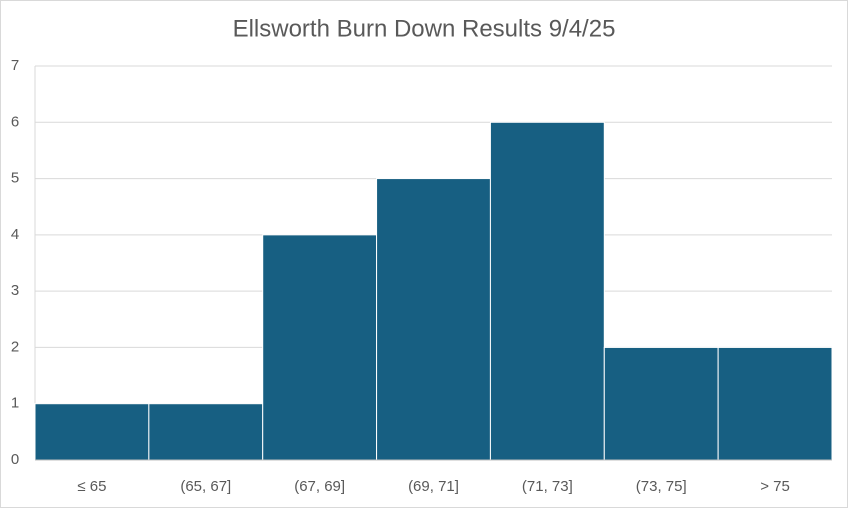 The image size is (848, 509). I want to click on x-tick-label: (73, 75], so click(661, 486).